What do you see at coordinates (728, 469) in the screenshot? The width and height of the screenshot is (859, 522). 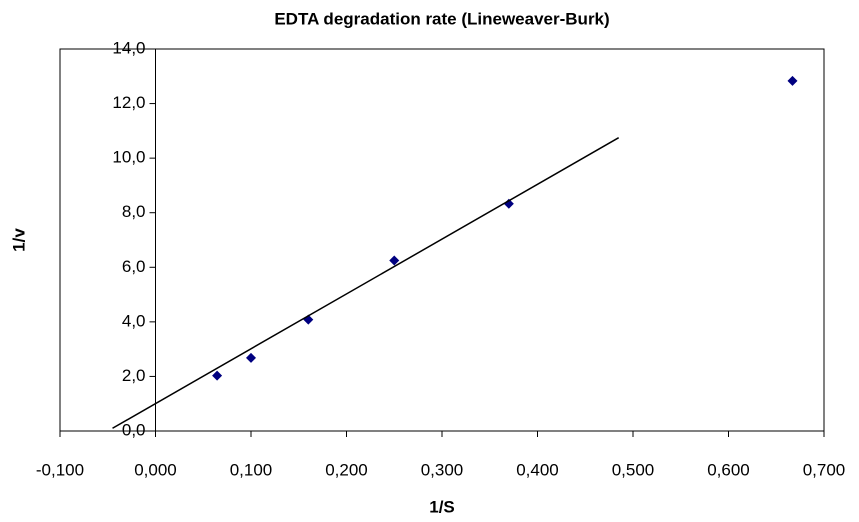 I see `x-tick-label: 0,600` at bounding box center [728, 469].